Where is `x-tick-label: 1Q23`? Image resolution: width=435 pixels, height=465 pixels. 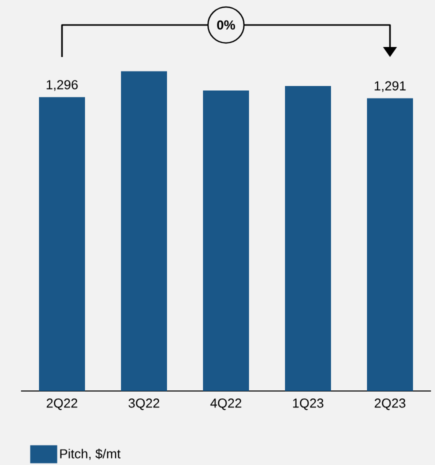
x-tick-label: 1Q23 is located at coordinates (308, 404).